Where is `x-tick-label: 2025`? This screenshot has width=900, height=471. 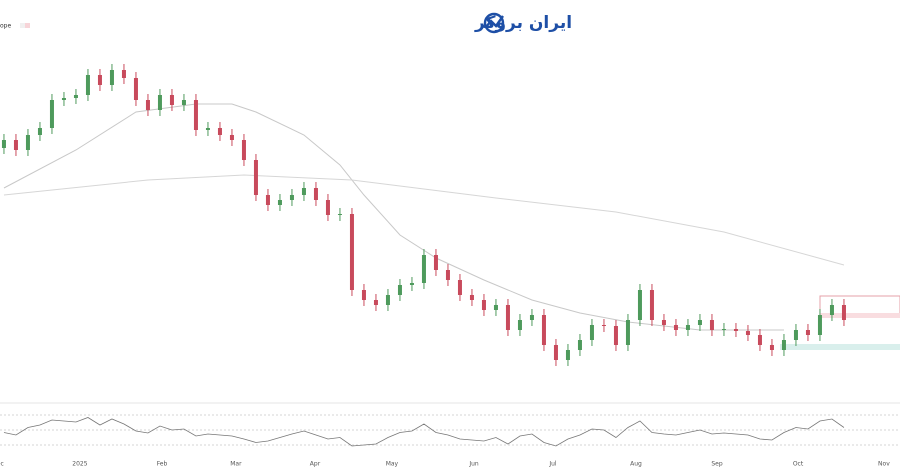
x-tick-label: 2025 is located at coordinates (79, 464).